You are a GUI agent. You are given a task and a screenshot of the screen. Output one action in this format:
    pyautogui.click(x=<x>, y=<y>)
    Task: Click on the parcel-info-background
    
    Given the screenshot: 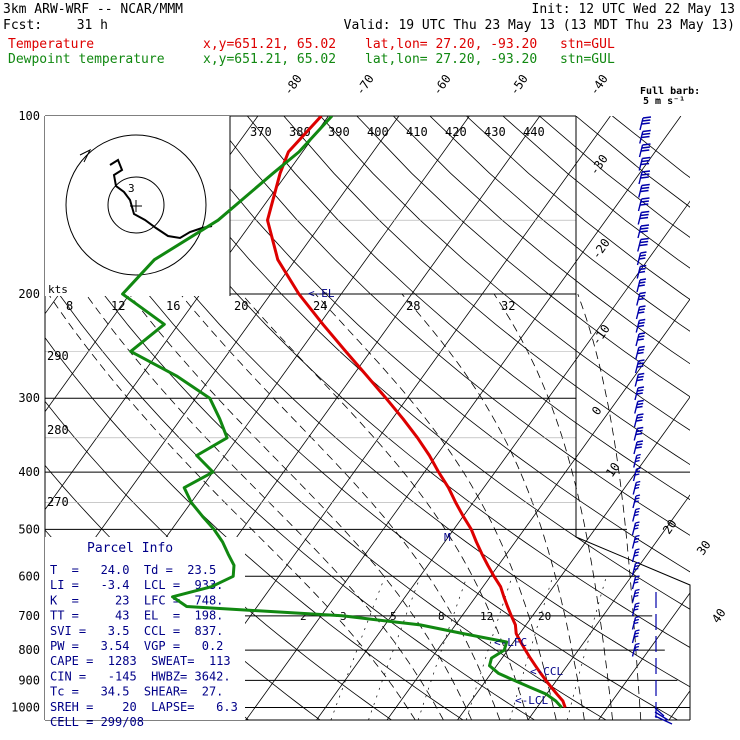 What is the action you would take?
    pyautogui.click(x=145, y=628)
    